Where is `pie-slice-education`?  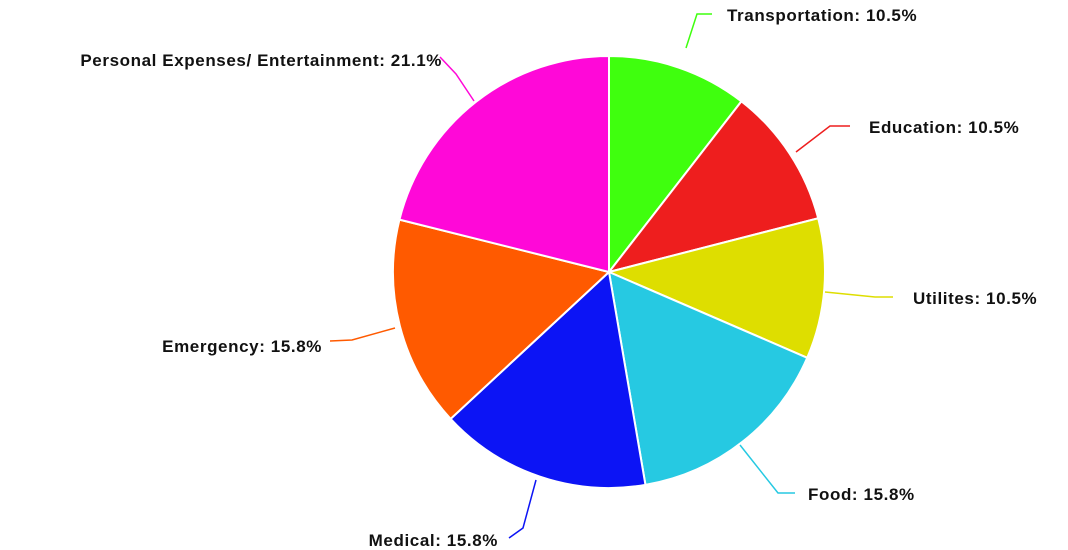
pie-slice-education is located at coordinates (713, 186).